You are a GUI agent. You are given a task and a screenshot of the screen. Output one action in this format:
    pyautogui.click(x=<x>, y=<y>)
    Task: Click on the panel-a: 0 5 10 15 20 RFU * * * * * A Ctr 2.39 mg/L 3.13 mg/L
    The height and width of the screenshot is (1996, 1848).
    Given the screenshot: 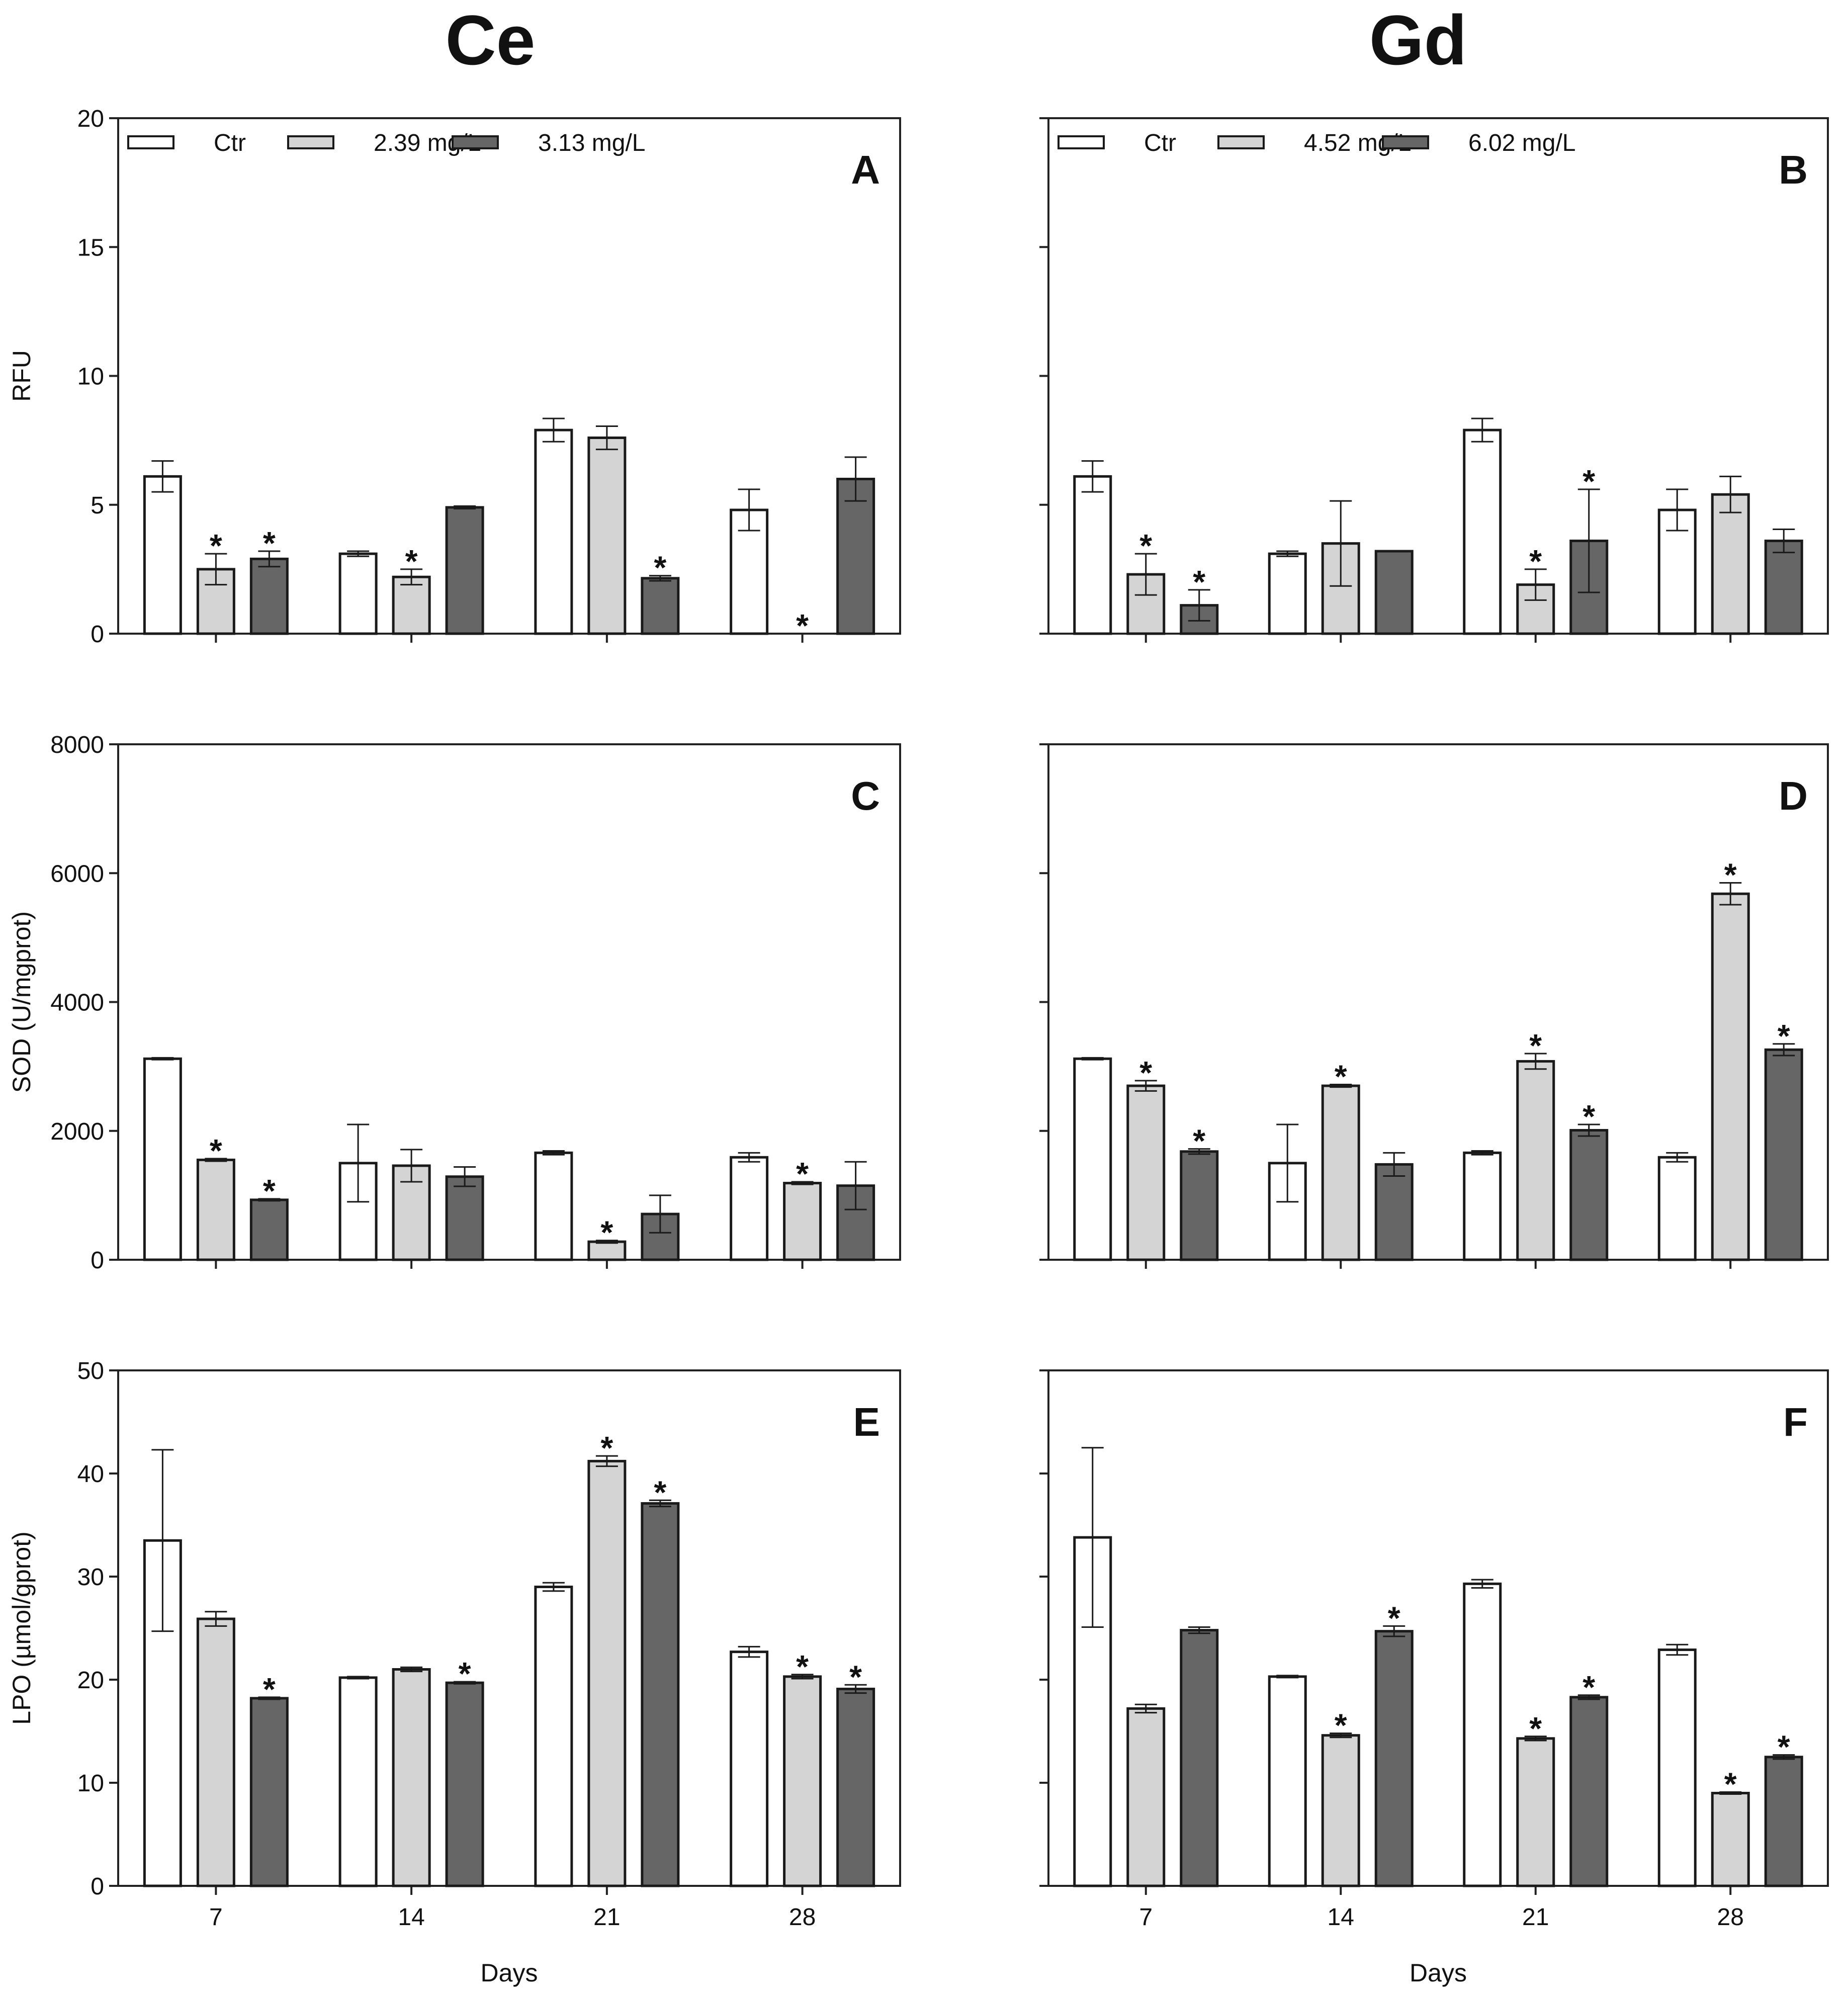 What is the action you would take?
    pyautogui.click(x=454, y=377)
    